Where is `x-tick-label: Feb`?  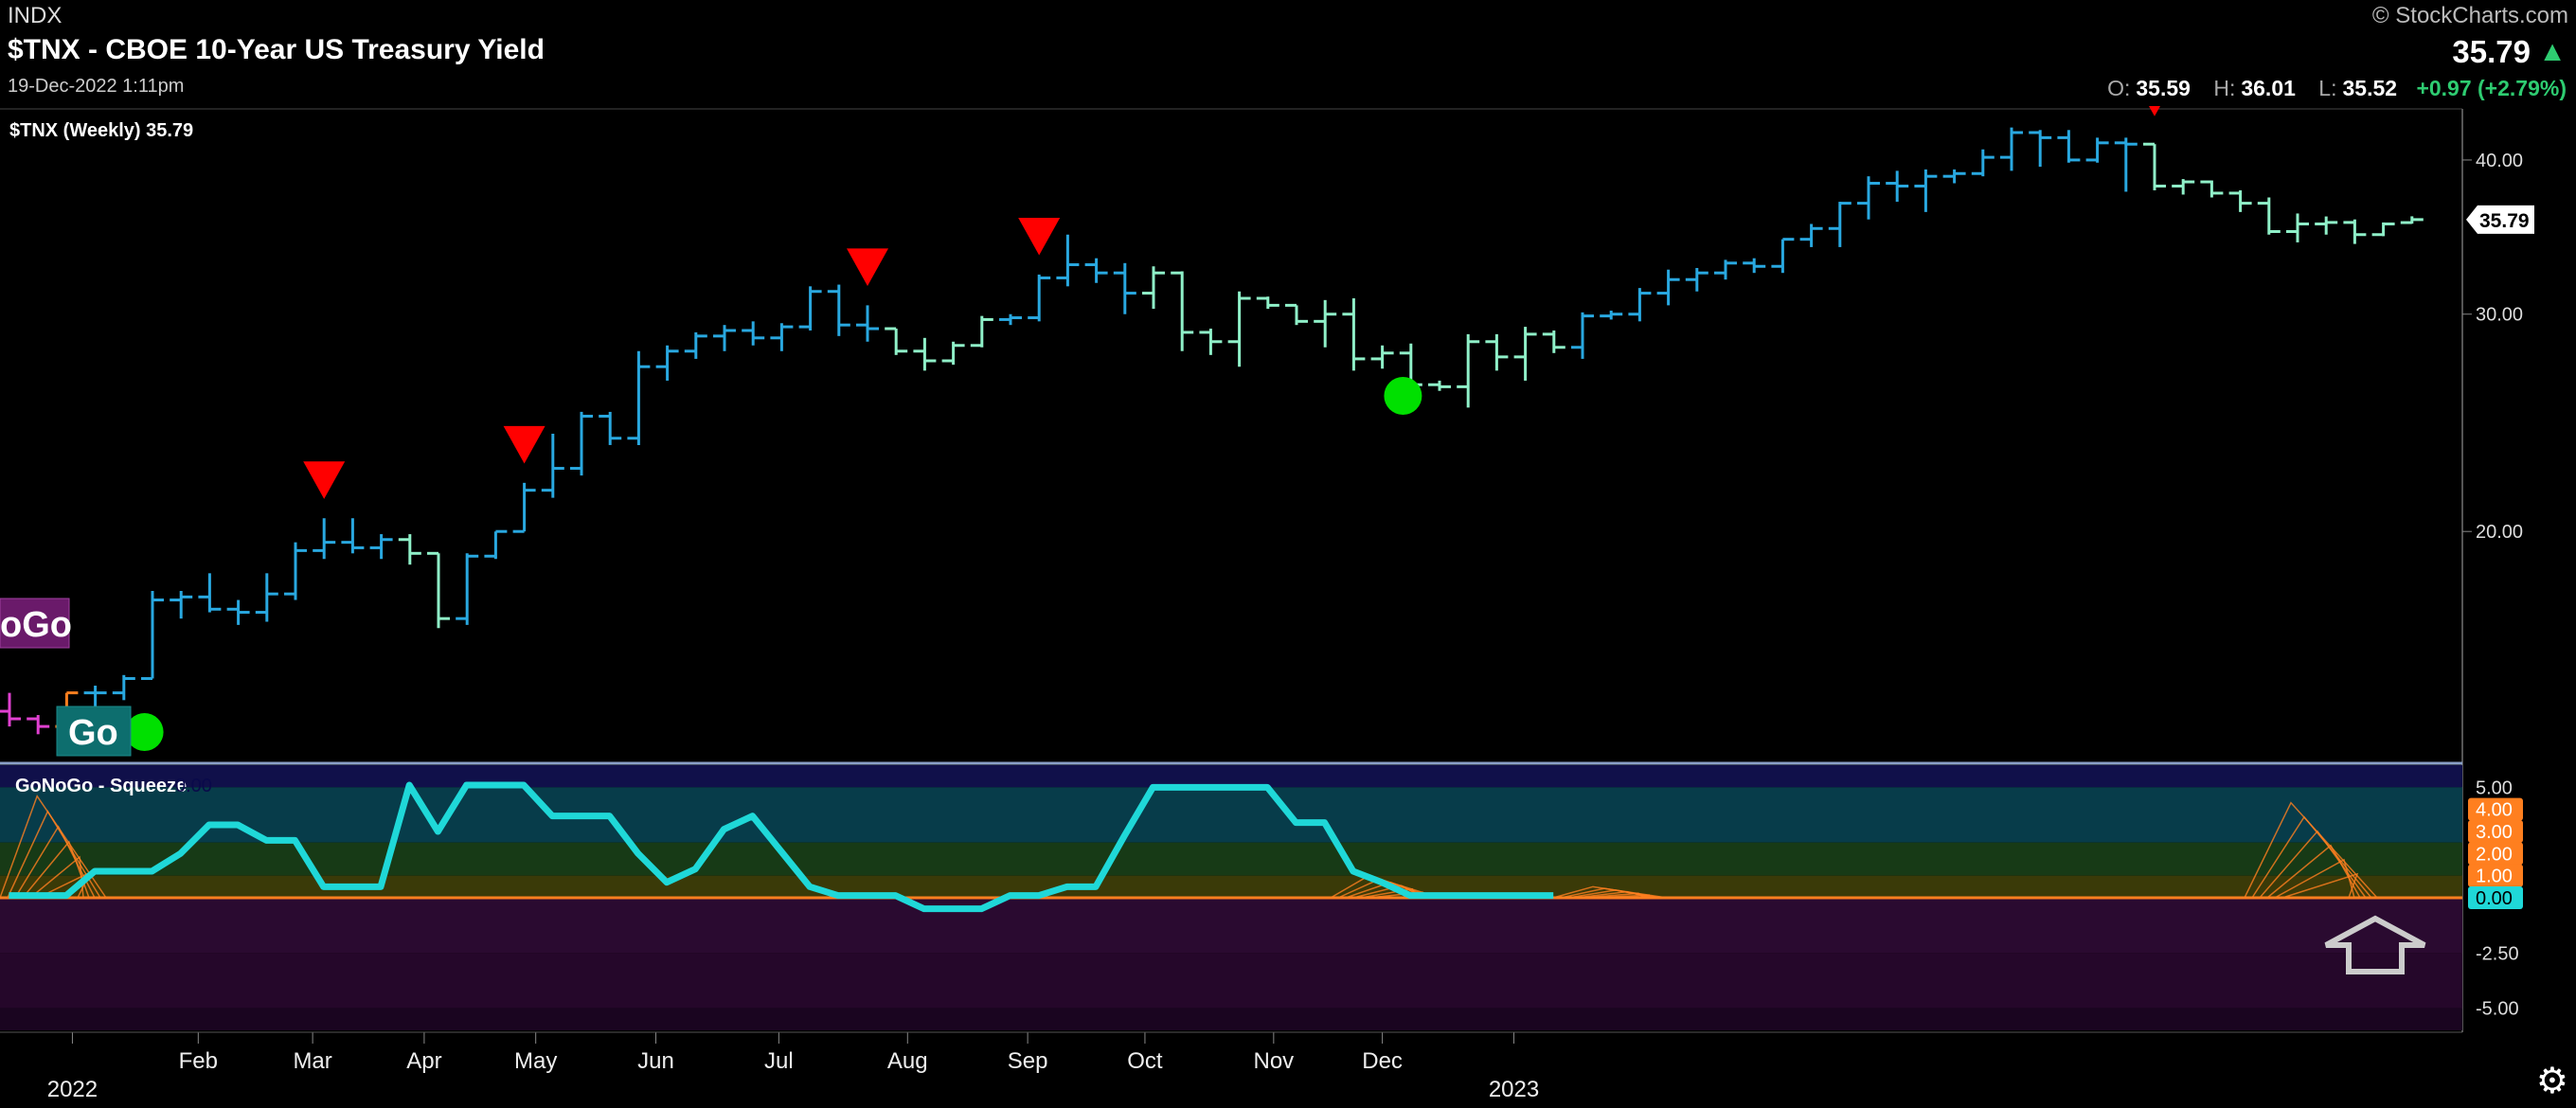 x-tick-label: Feb is located at coordinates (198, 1061).